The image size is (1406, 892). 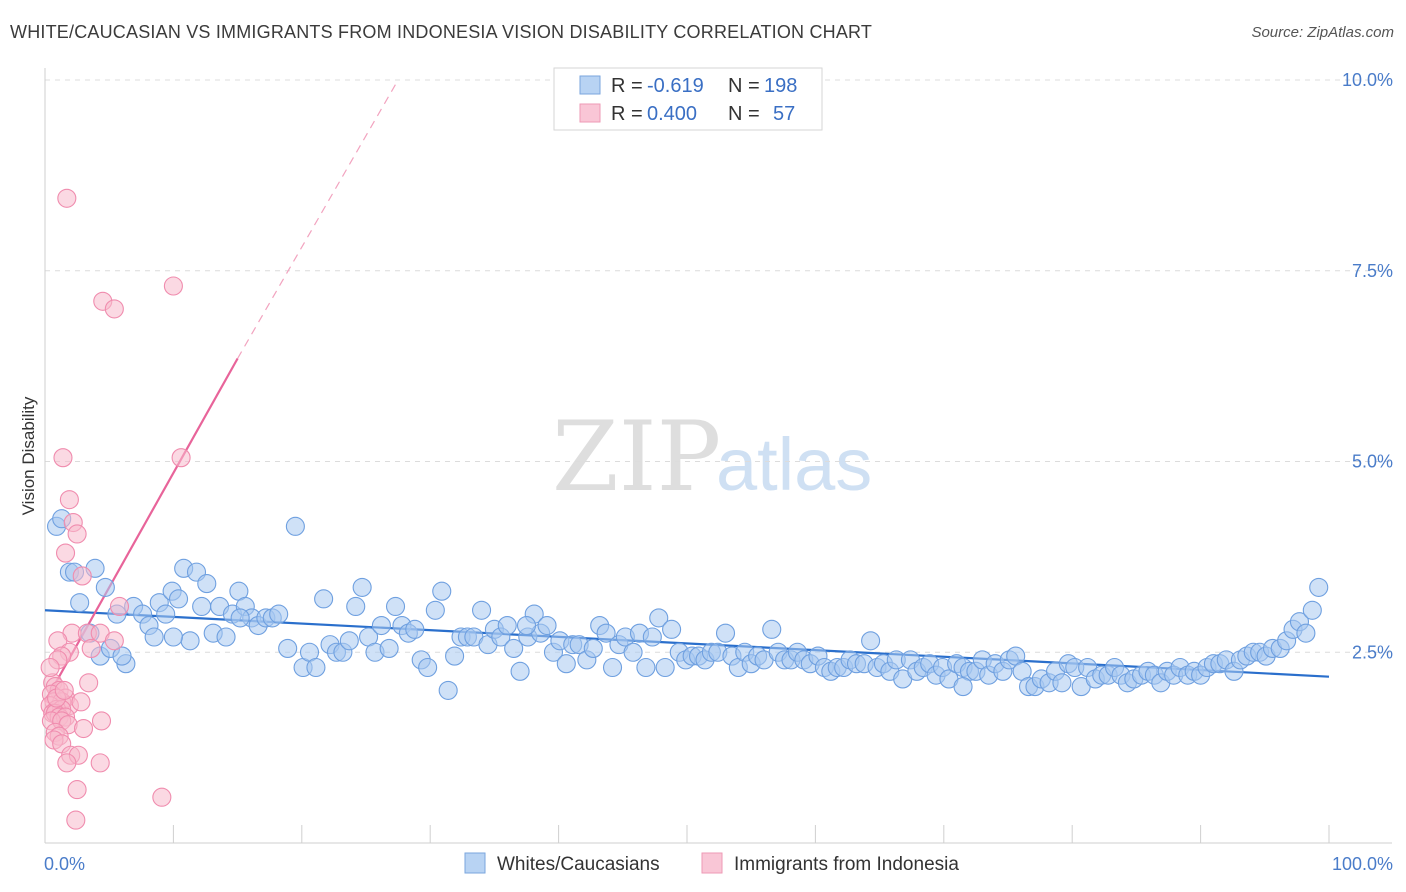 What do you see at coordinates (675, 86) in the screenshot?
I see `legend-r-value-1: -0.619` at bounding box center [675, 86].